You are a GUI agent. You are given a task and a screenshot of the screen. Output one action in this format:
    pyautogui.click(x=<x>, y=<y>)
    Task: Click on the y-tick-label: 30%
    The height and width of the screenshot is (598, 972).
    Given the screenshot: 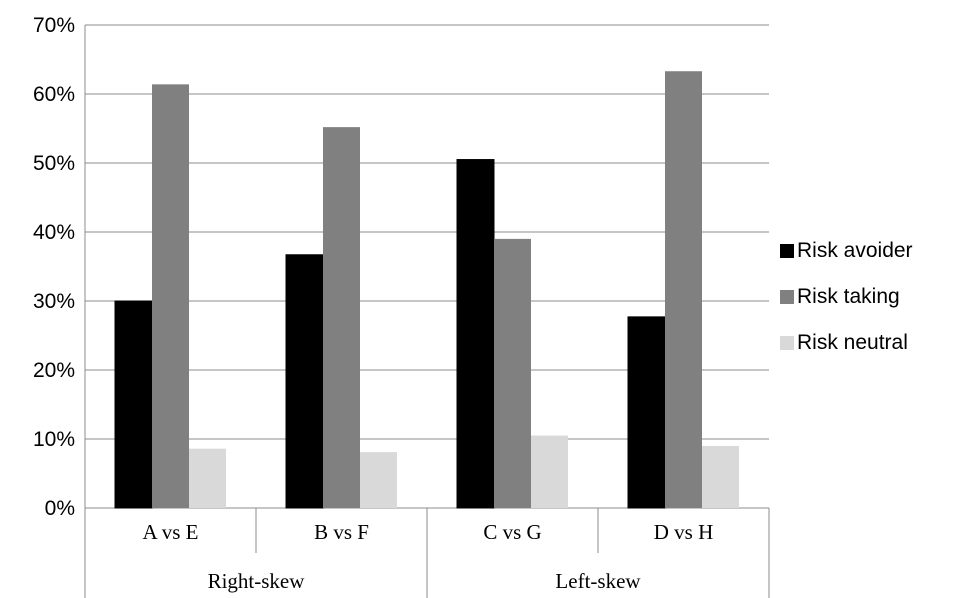 What is the action you would take?
    pyautogui.click(x=54, y=301)
    